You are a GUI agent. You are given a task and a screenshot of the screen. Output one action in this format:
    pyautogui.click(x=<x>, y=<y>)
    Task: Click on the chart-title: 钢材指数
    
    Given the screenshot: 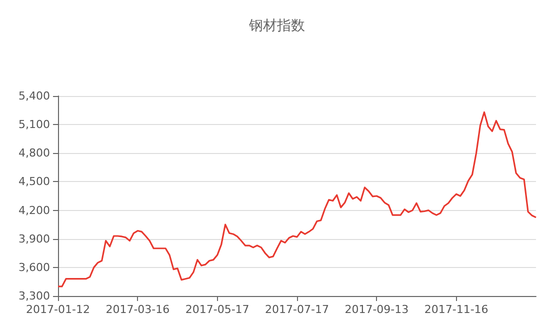 What is the action you would take?
    pyautogui.click(x=276, y=26)
    